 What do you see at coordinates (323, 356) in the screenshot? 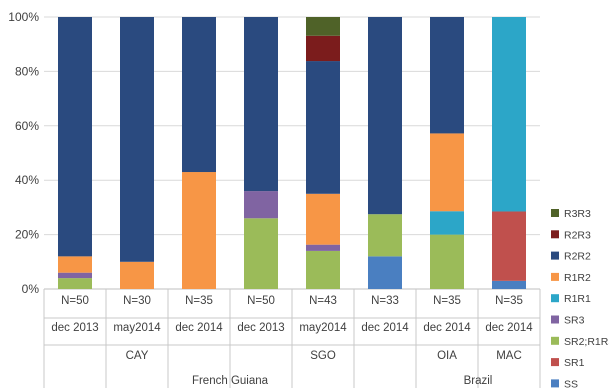
I see `x-site-label: SGO` at bounding box center [323, 356].